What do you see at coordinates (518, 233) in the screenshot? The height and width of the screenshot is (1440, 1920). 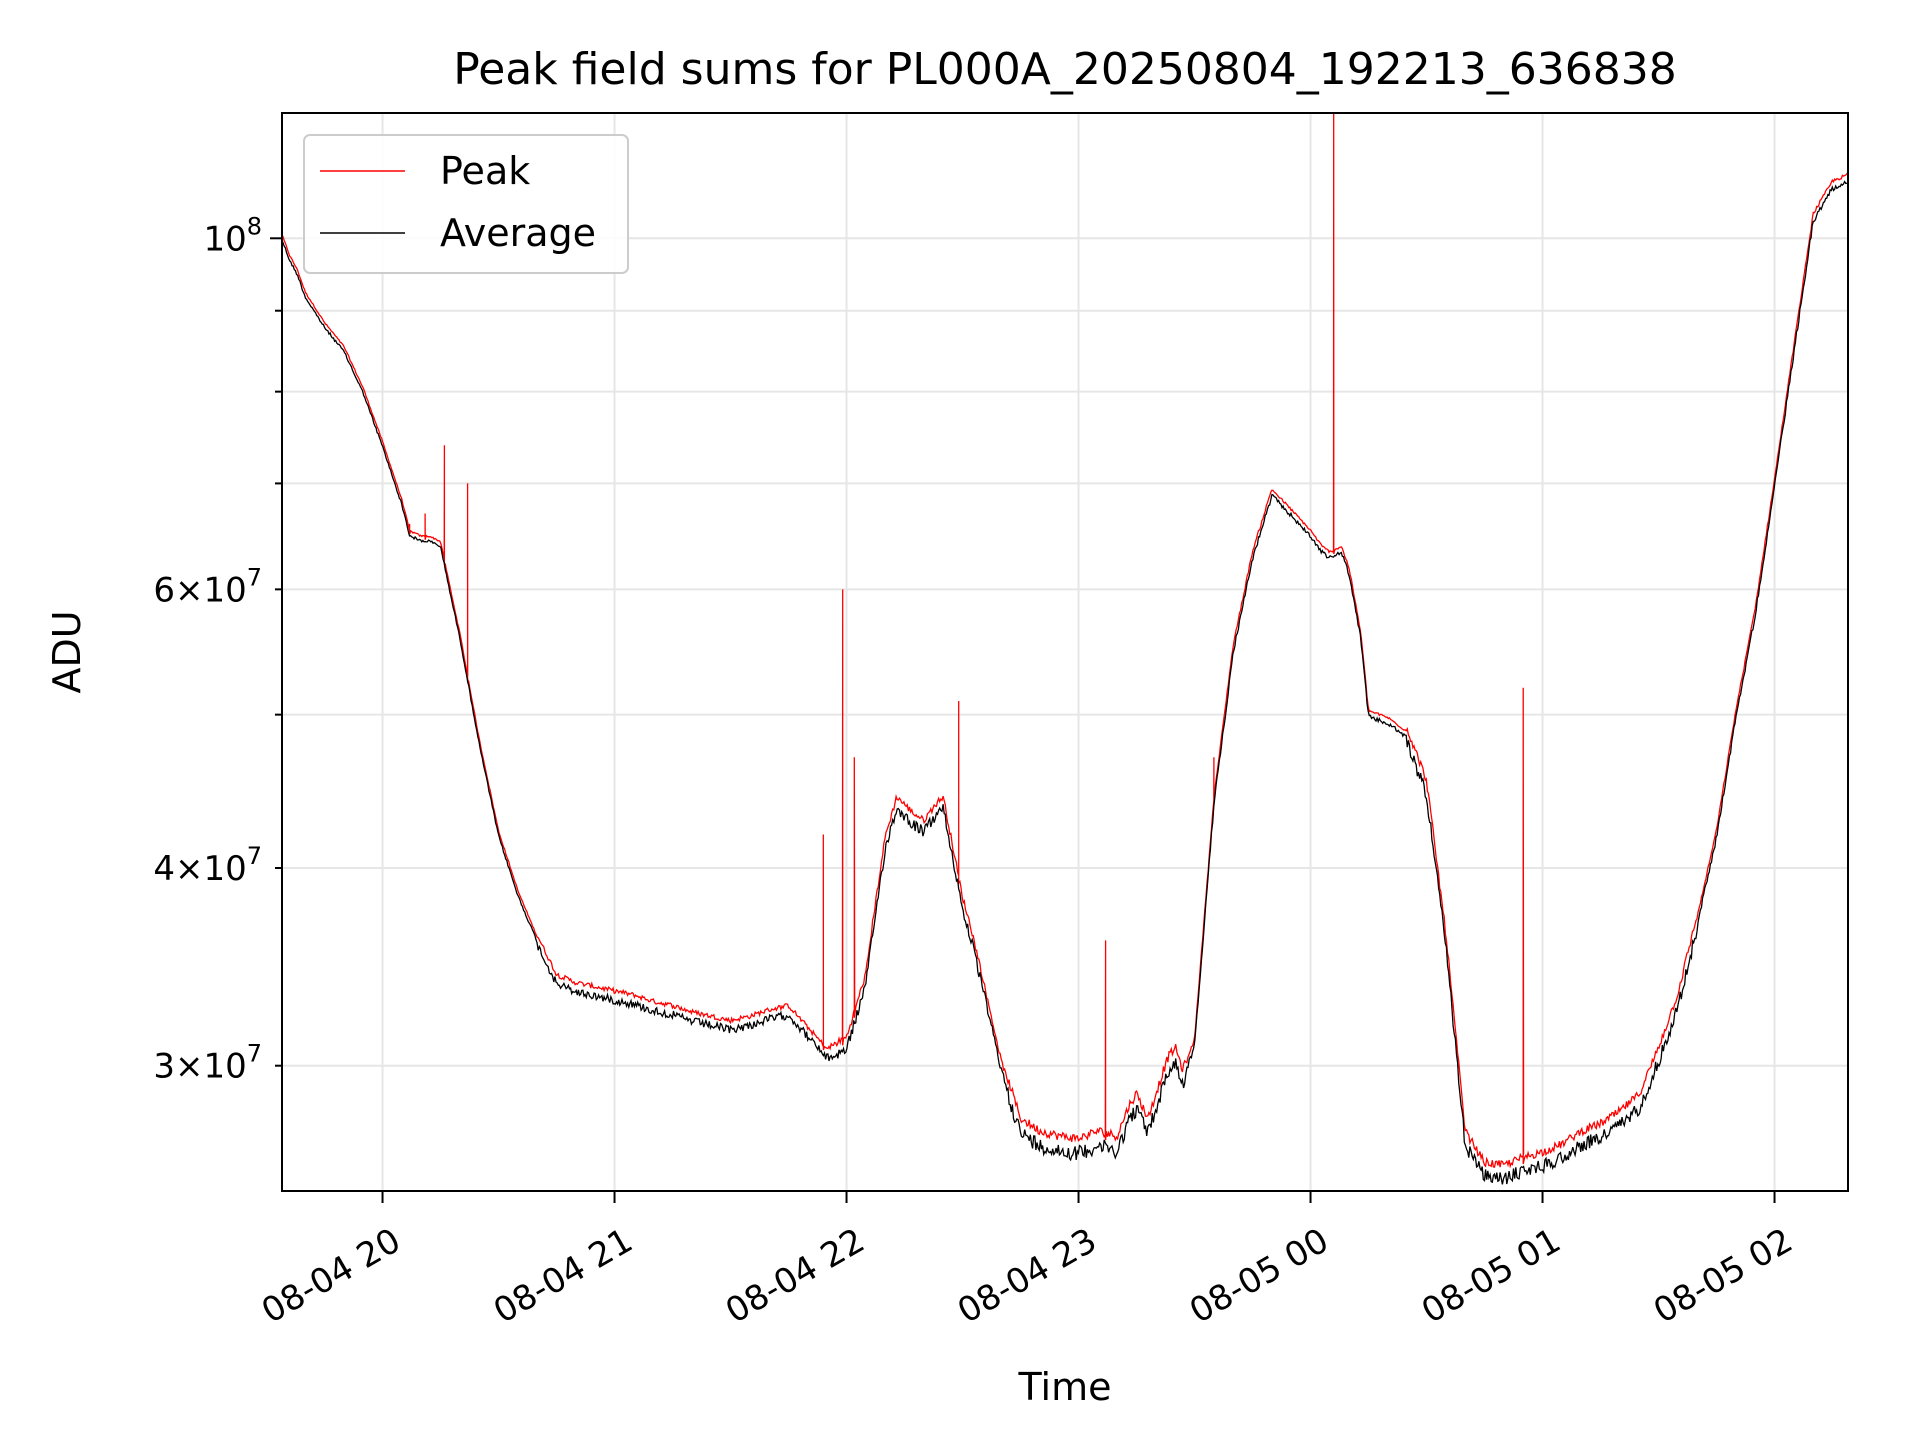 I see `legend-label-average: Average` at bounding box center [518, 233].